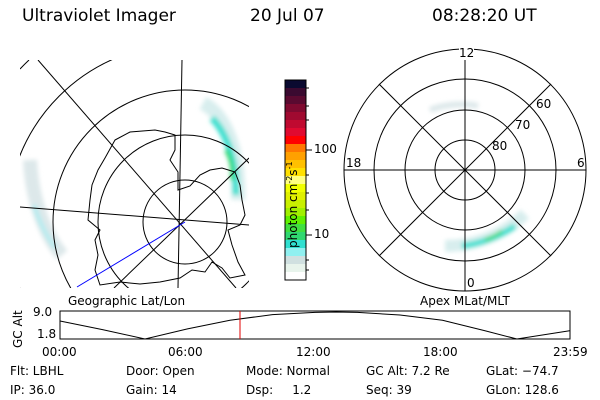 This screenshot has width=600, height=400. Describe the element at coordinates (322, 234) in the screenshot. I see `colorbar-tick-10: 10` at that location.